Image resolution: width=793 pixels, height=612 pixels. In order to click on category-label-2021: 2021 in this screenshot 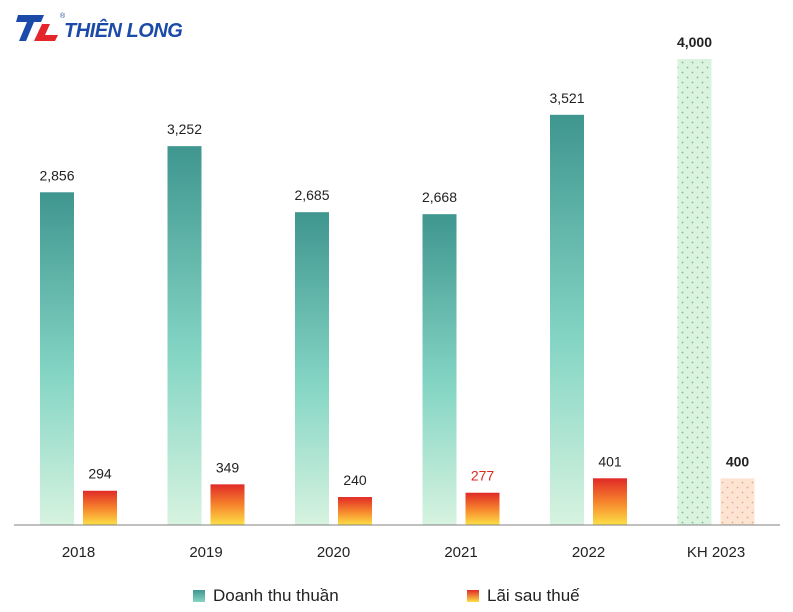, I will do `click(460, 552)`.